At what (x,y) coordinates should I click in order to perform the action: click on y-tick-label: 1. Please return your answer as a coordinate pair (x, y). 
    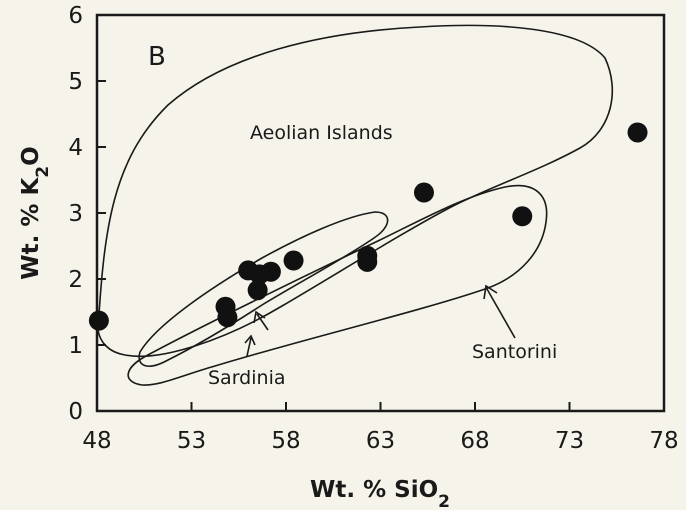
    Looking at the image, I should click on (75, 346).